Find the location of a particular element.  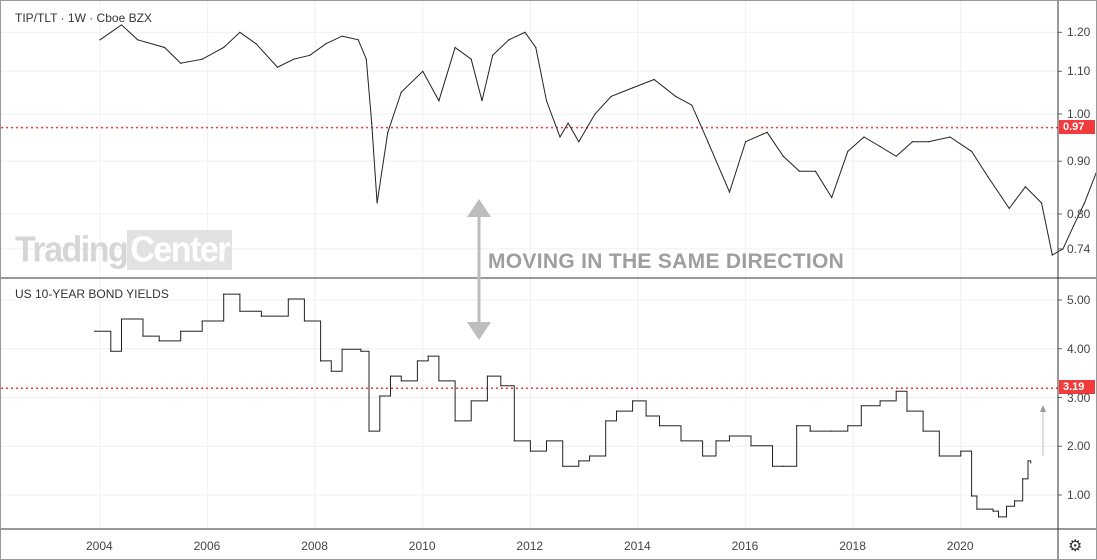

y-tick-label: 1.20 is located at coordinates (1079, 32).